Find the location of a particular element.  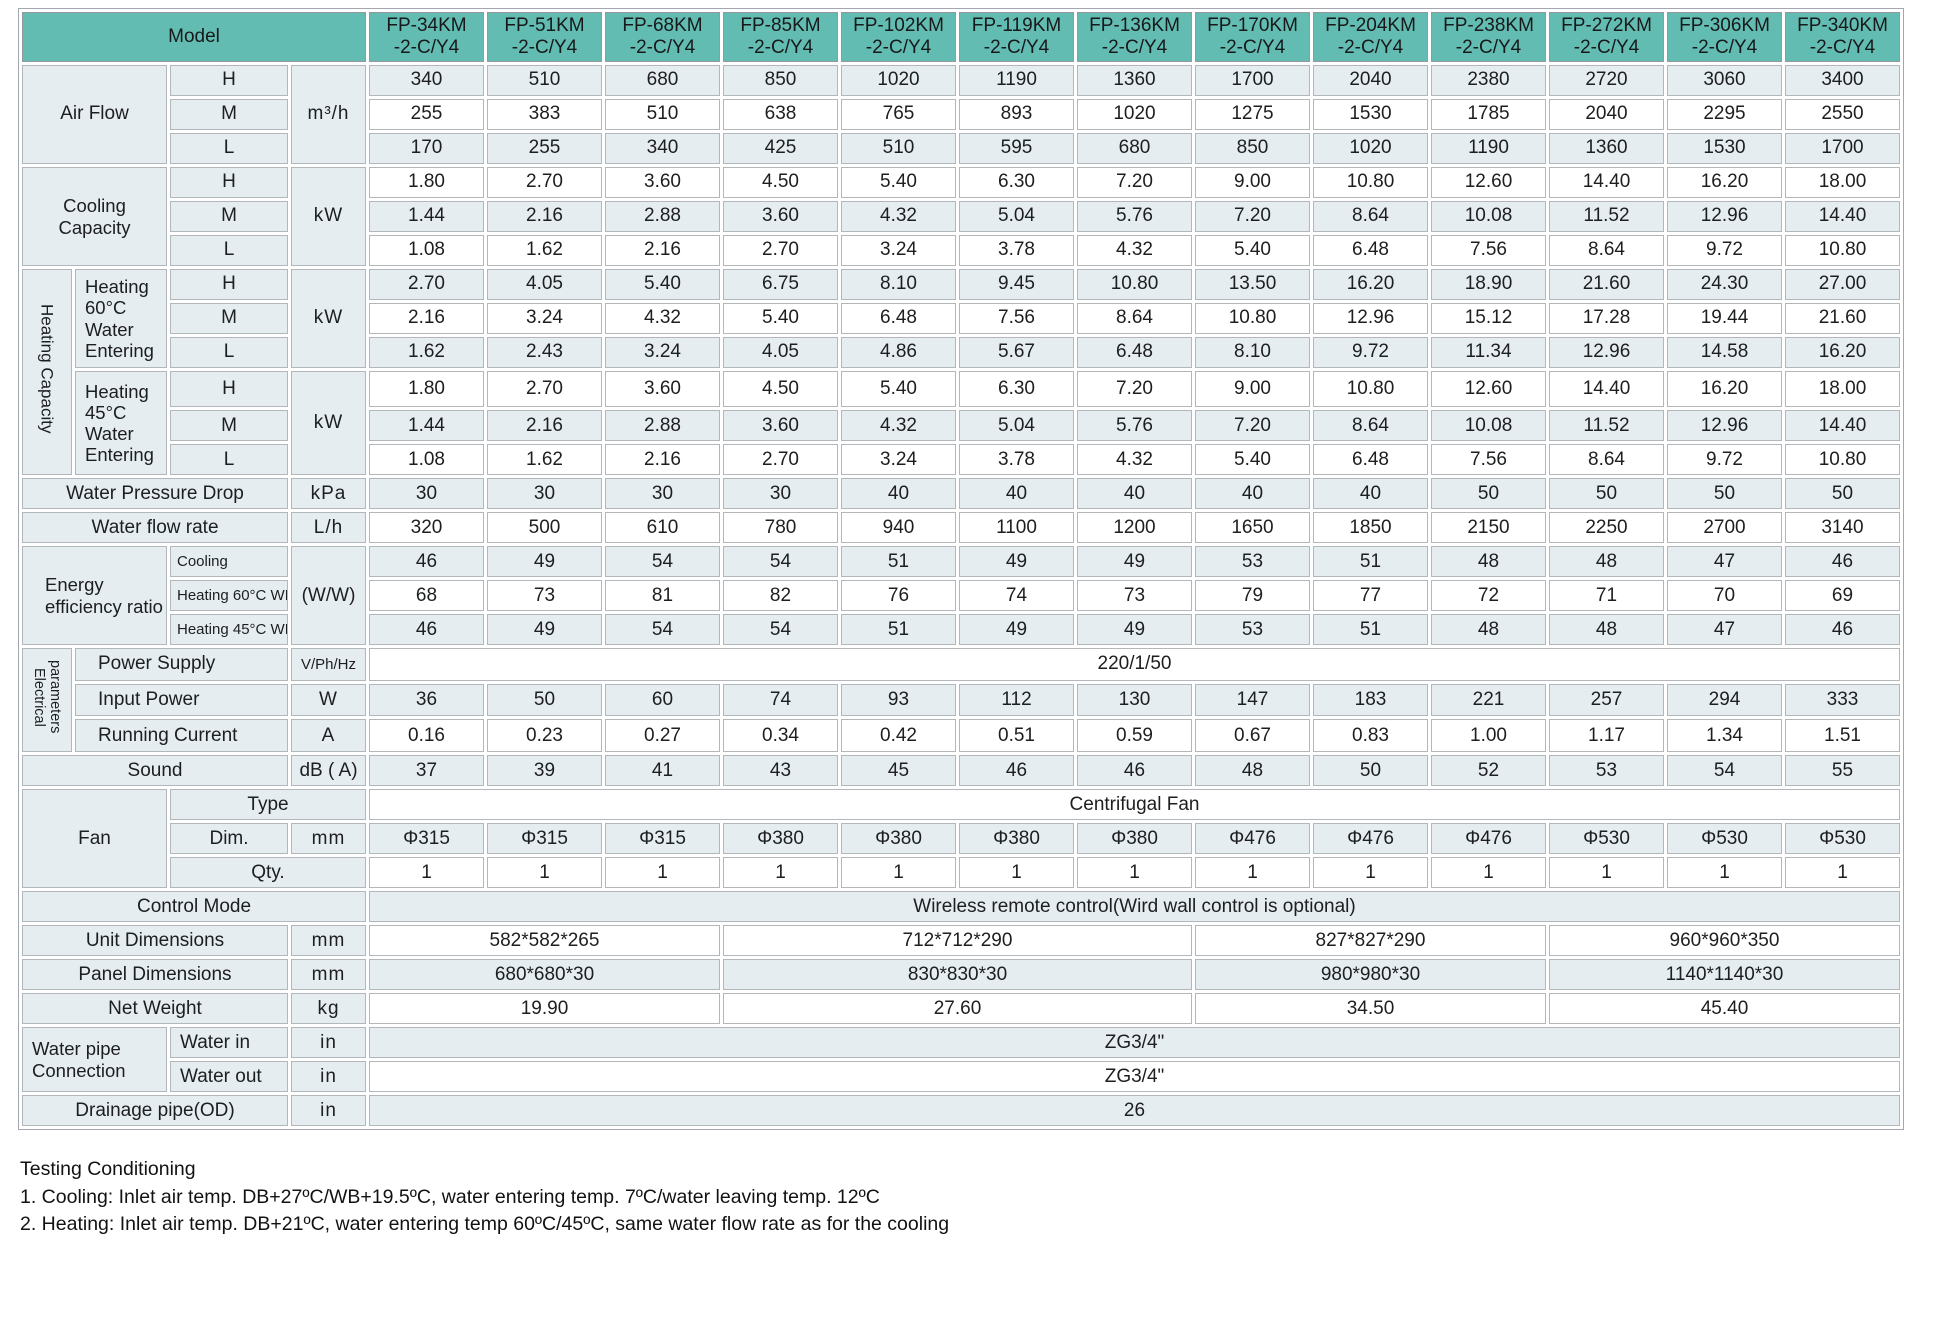

net-weight-group-4: 45.40 is located at coordinates (1724, 1009).